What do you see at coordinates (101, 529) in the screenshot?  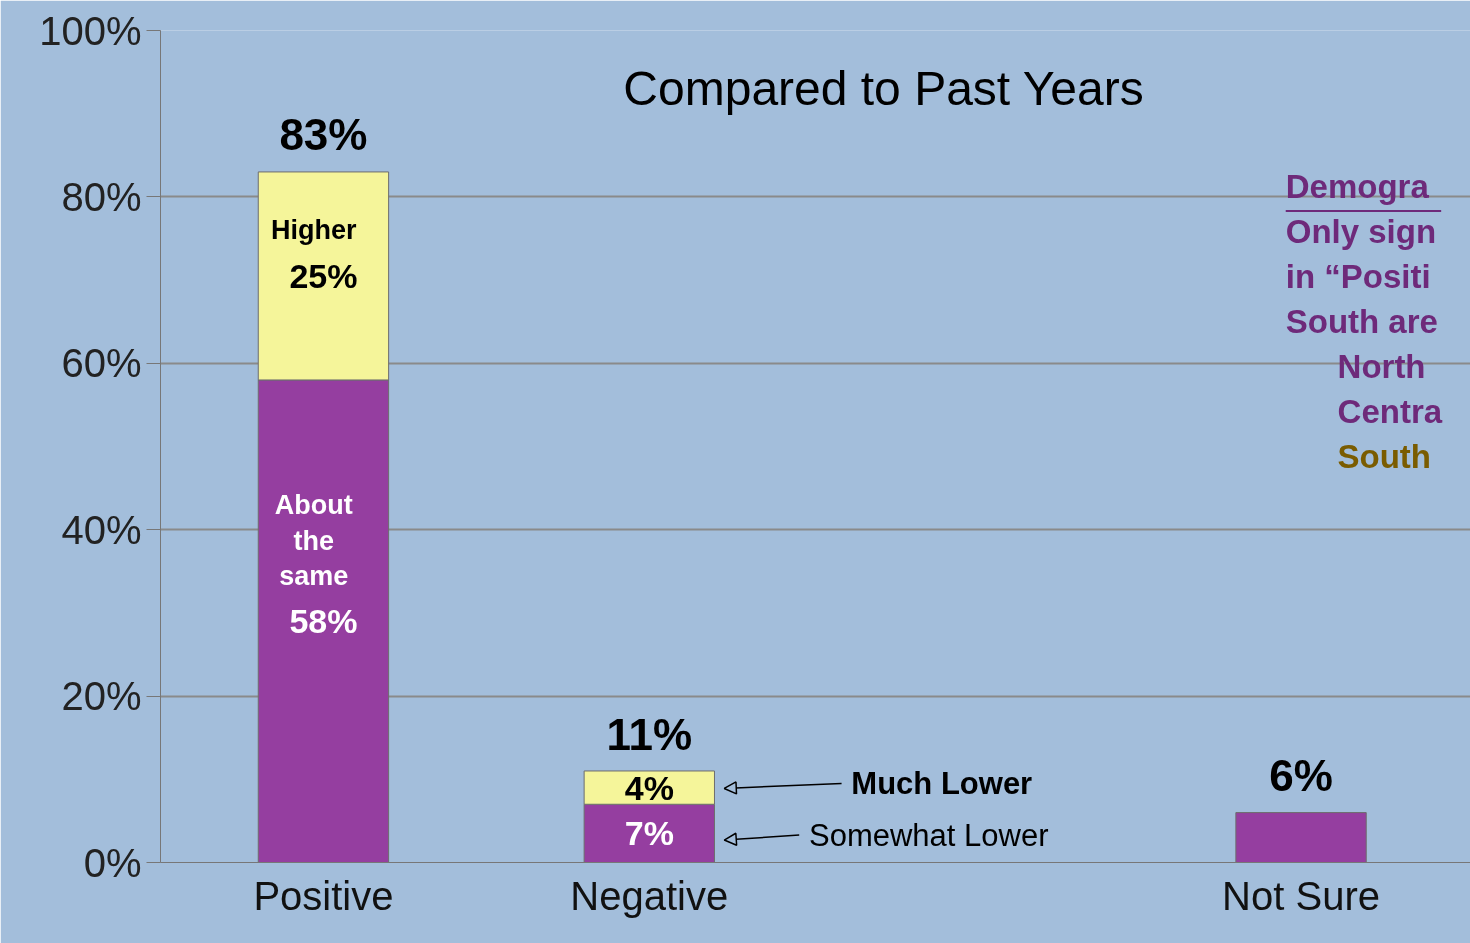 I see `y-tick-label: 40%` at bounding box center [101, 529].